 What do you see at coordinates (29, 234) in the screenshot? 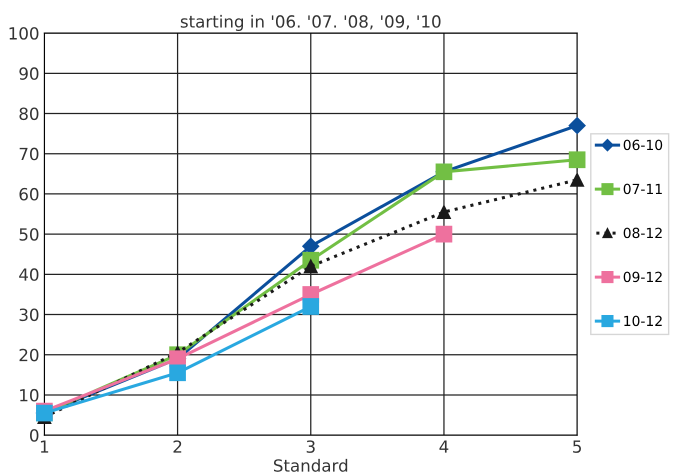
I see `y-tick-label: 50` at bounding box center [29, 234].